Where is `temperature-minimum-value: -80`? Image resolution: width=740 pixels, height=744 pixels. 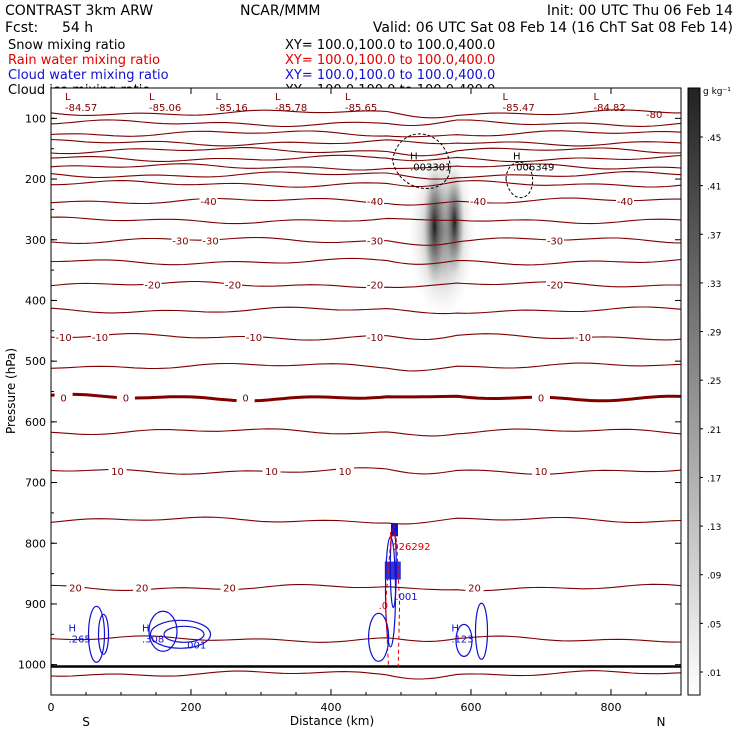 temperature-minimum-value: -80 is located at coordinates (654, 115).